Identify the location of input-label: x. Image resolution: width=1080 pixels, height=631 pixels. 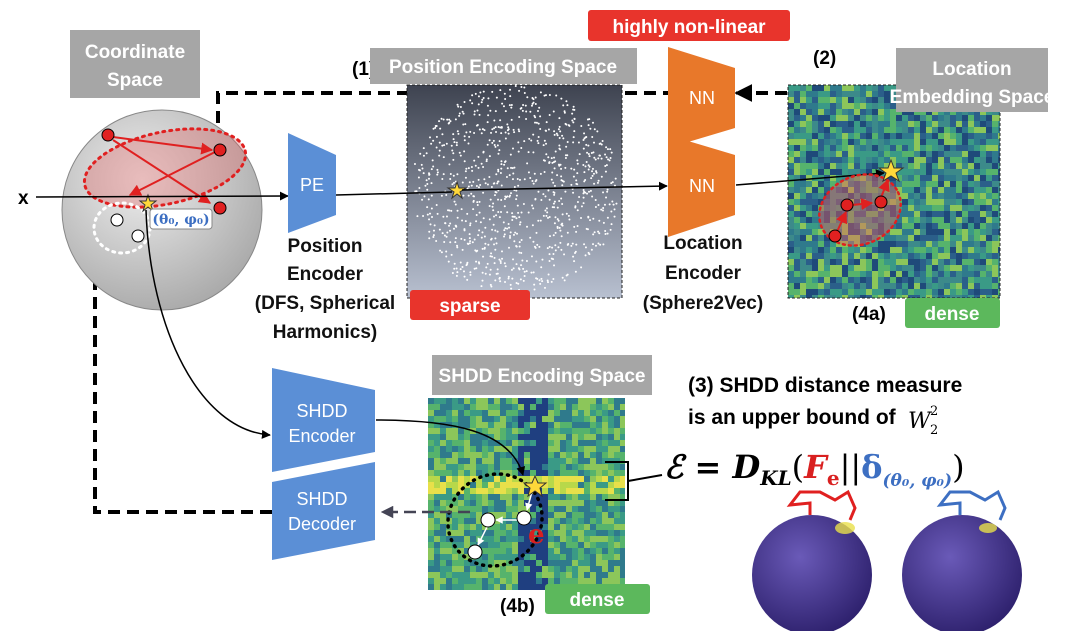
(23, 198).